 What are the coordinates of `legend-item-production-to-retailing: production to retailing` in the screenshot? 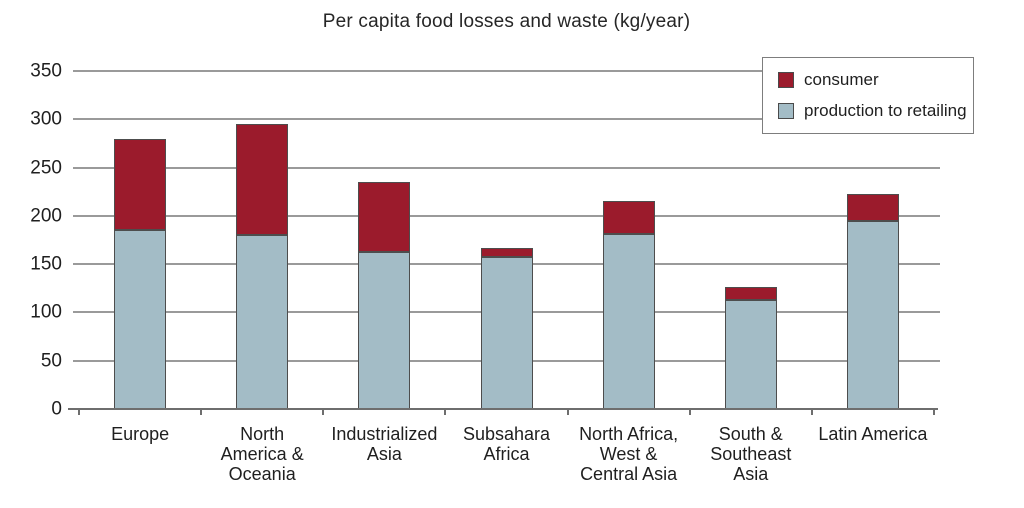 It's located at (872, 111).